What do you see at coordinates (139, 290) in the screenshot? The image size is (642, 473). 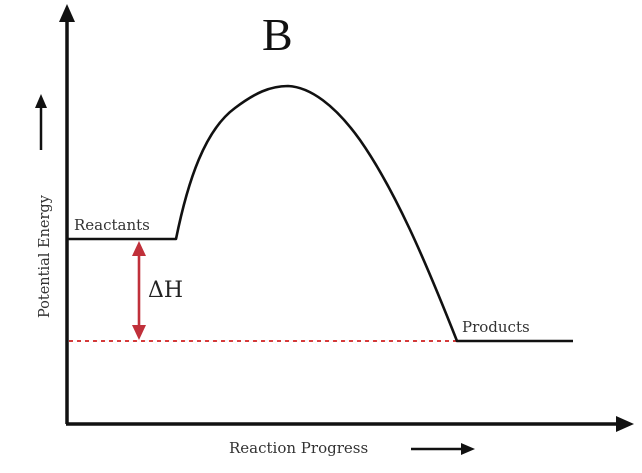 I see `delta-h-arrow-icon` at bounding box center [139, 290].